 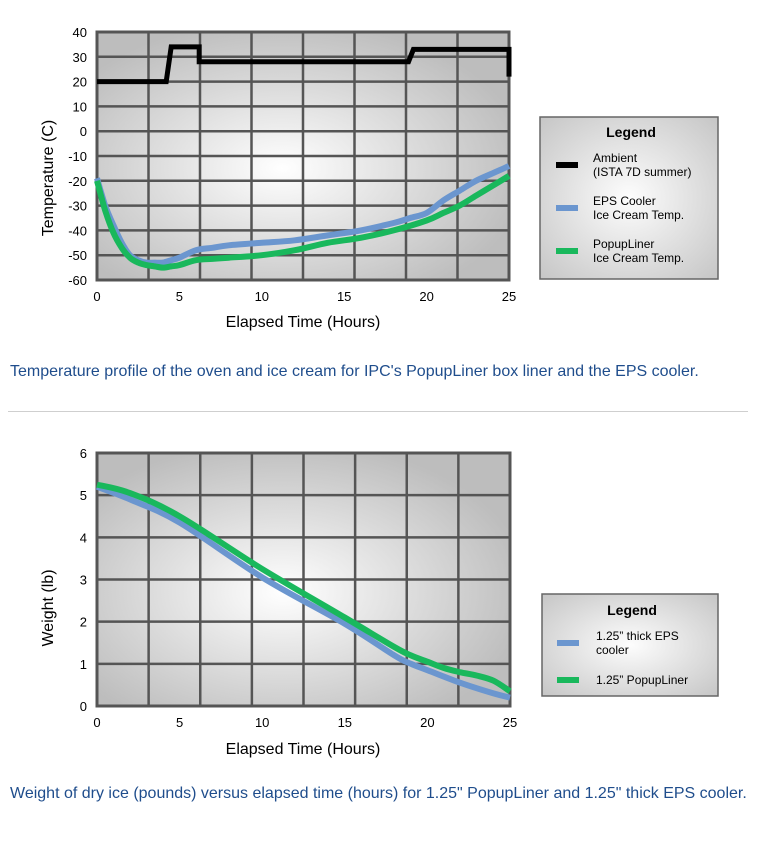 What do you see at coordinates (48, 607) in the screenshot?
I see `weight-ylabel: Weight (lb)` at bounding box center [48, 607].